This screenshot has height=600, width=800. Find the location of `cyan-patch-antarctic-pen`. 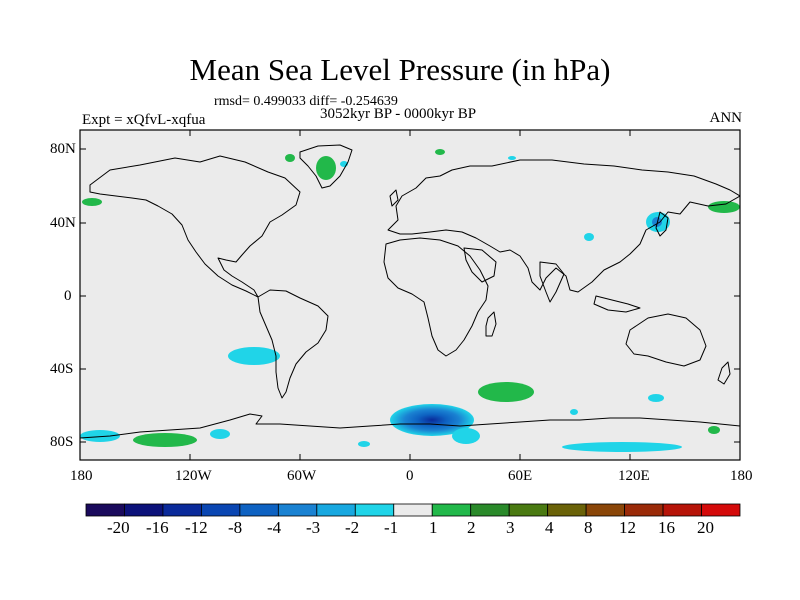

cyan-patch-antarctic-pen is located at coordinates (220, 434).